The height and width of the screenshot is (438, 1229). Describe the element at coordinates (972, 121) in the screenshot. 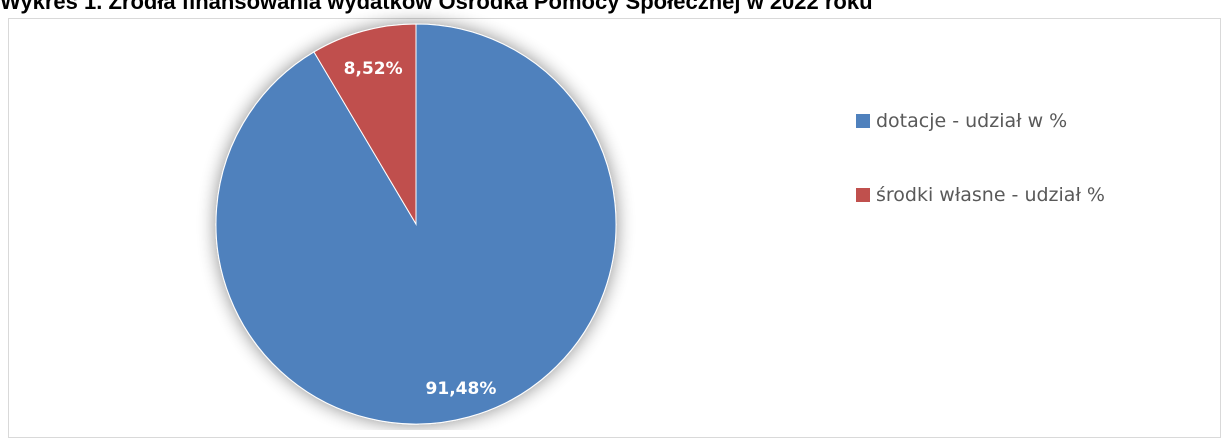

I see `legend-label-dotacje: dotacje - udział w %` at that location.